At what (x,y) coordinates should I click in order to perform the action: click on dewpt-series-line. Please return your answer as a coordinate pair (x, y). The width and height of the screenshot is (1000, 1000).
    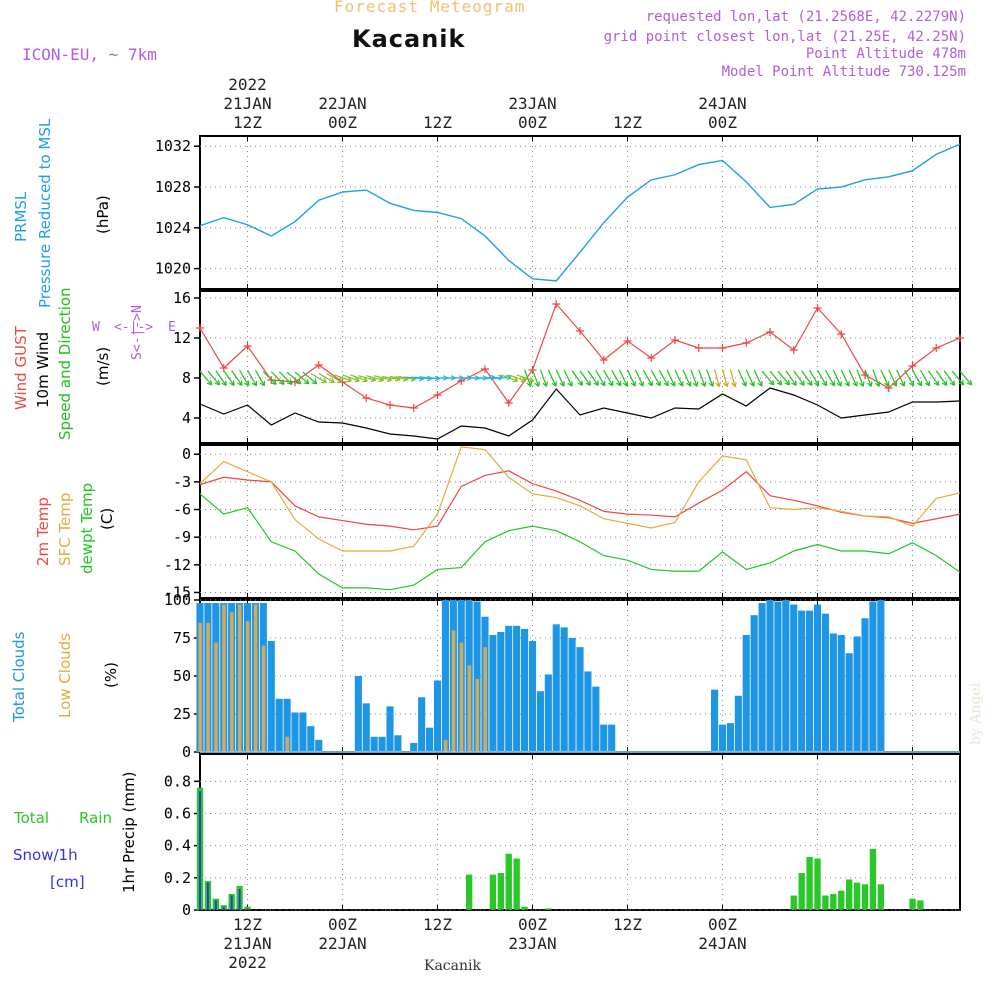
    Looking at the image, I should click on (580, 542).